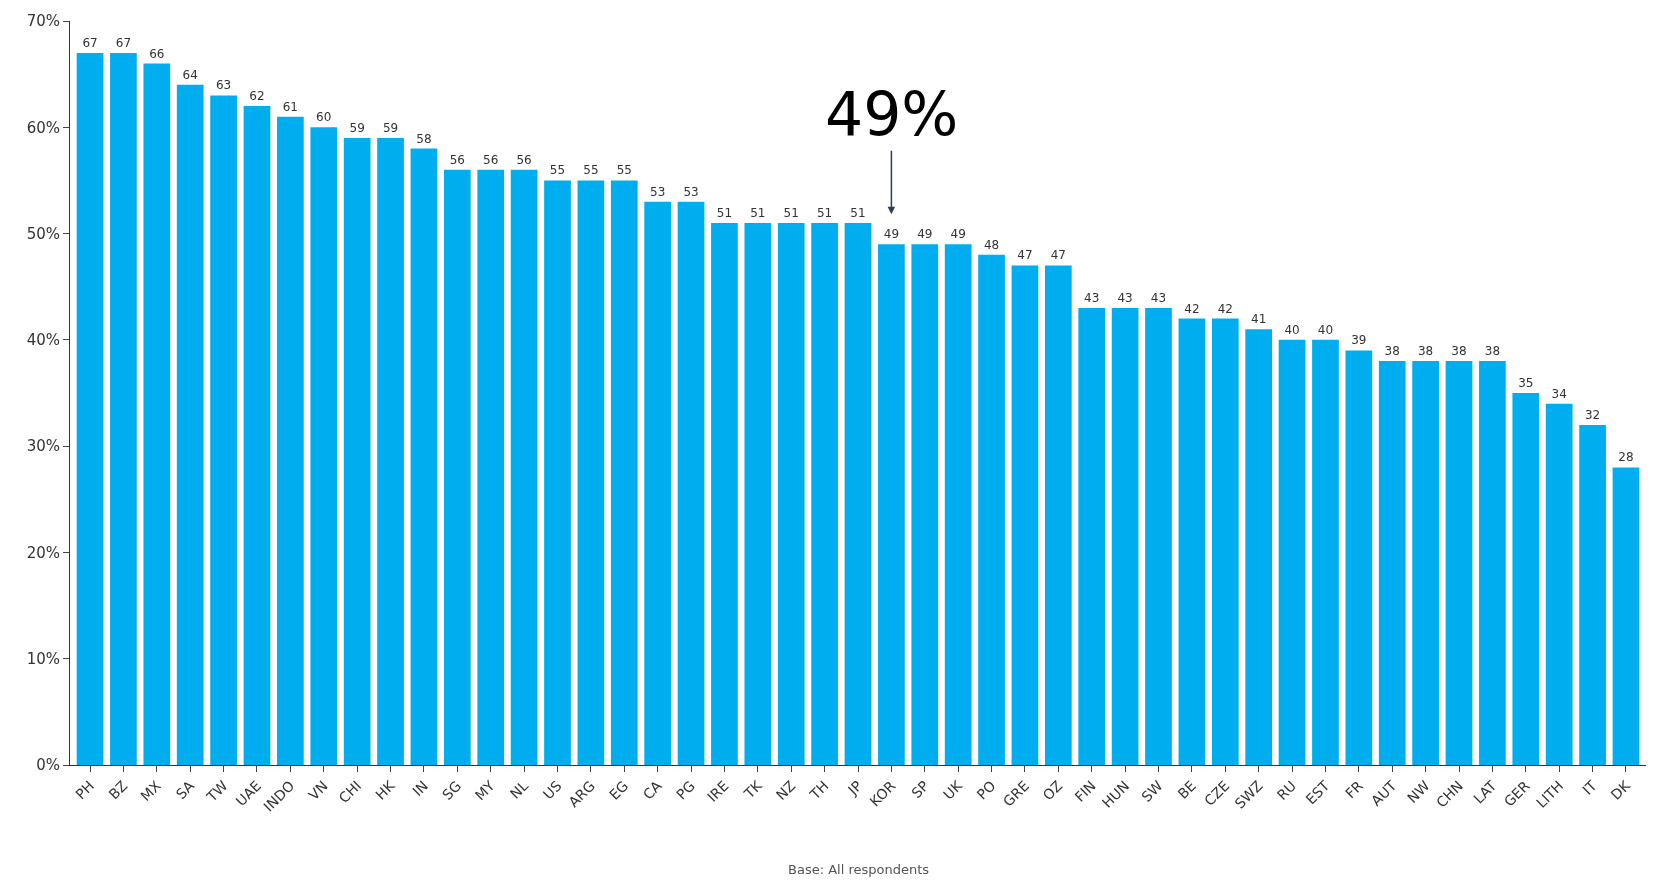 The width and height of the screenshot is (1661, 885). What do you see at coordinates (190, 74) in the screenshot?
I see `data-label: 64` at bounding box center [190, 74].